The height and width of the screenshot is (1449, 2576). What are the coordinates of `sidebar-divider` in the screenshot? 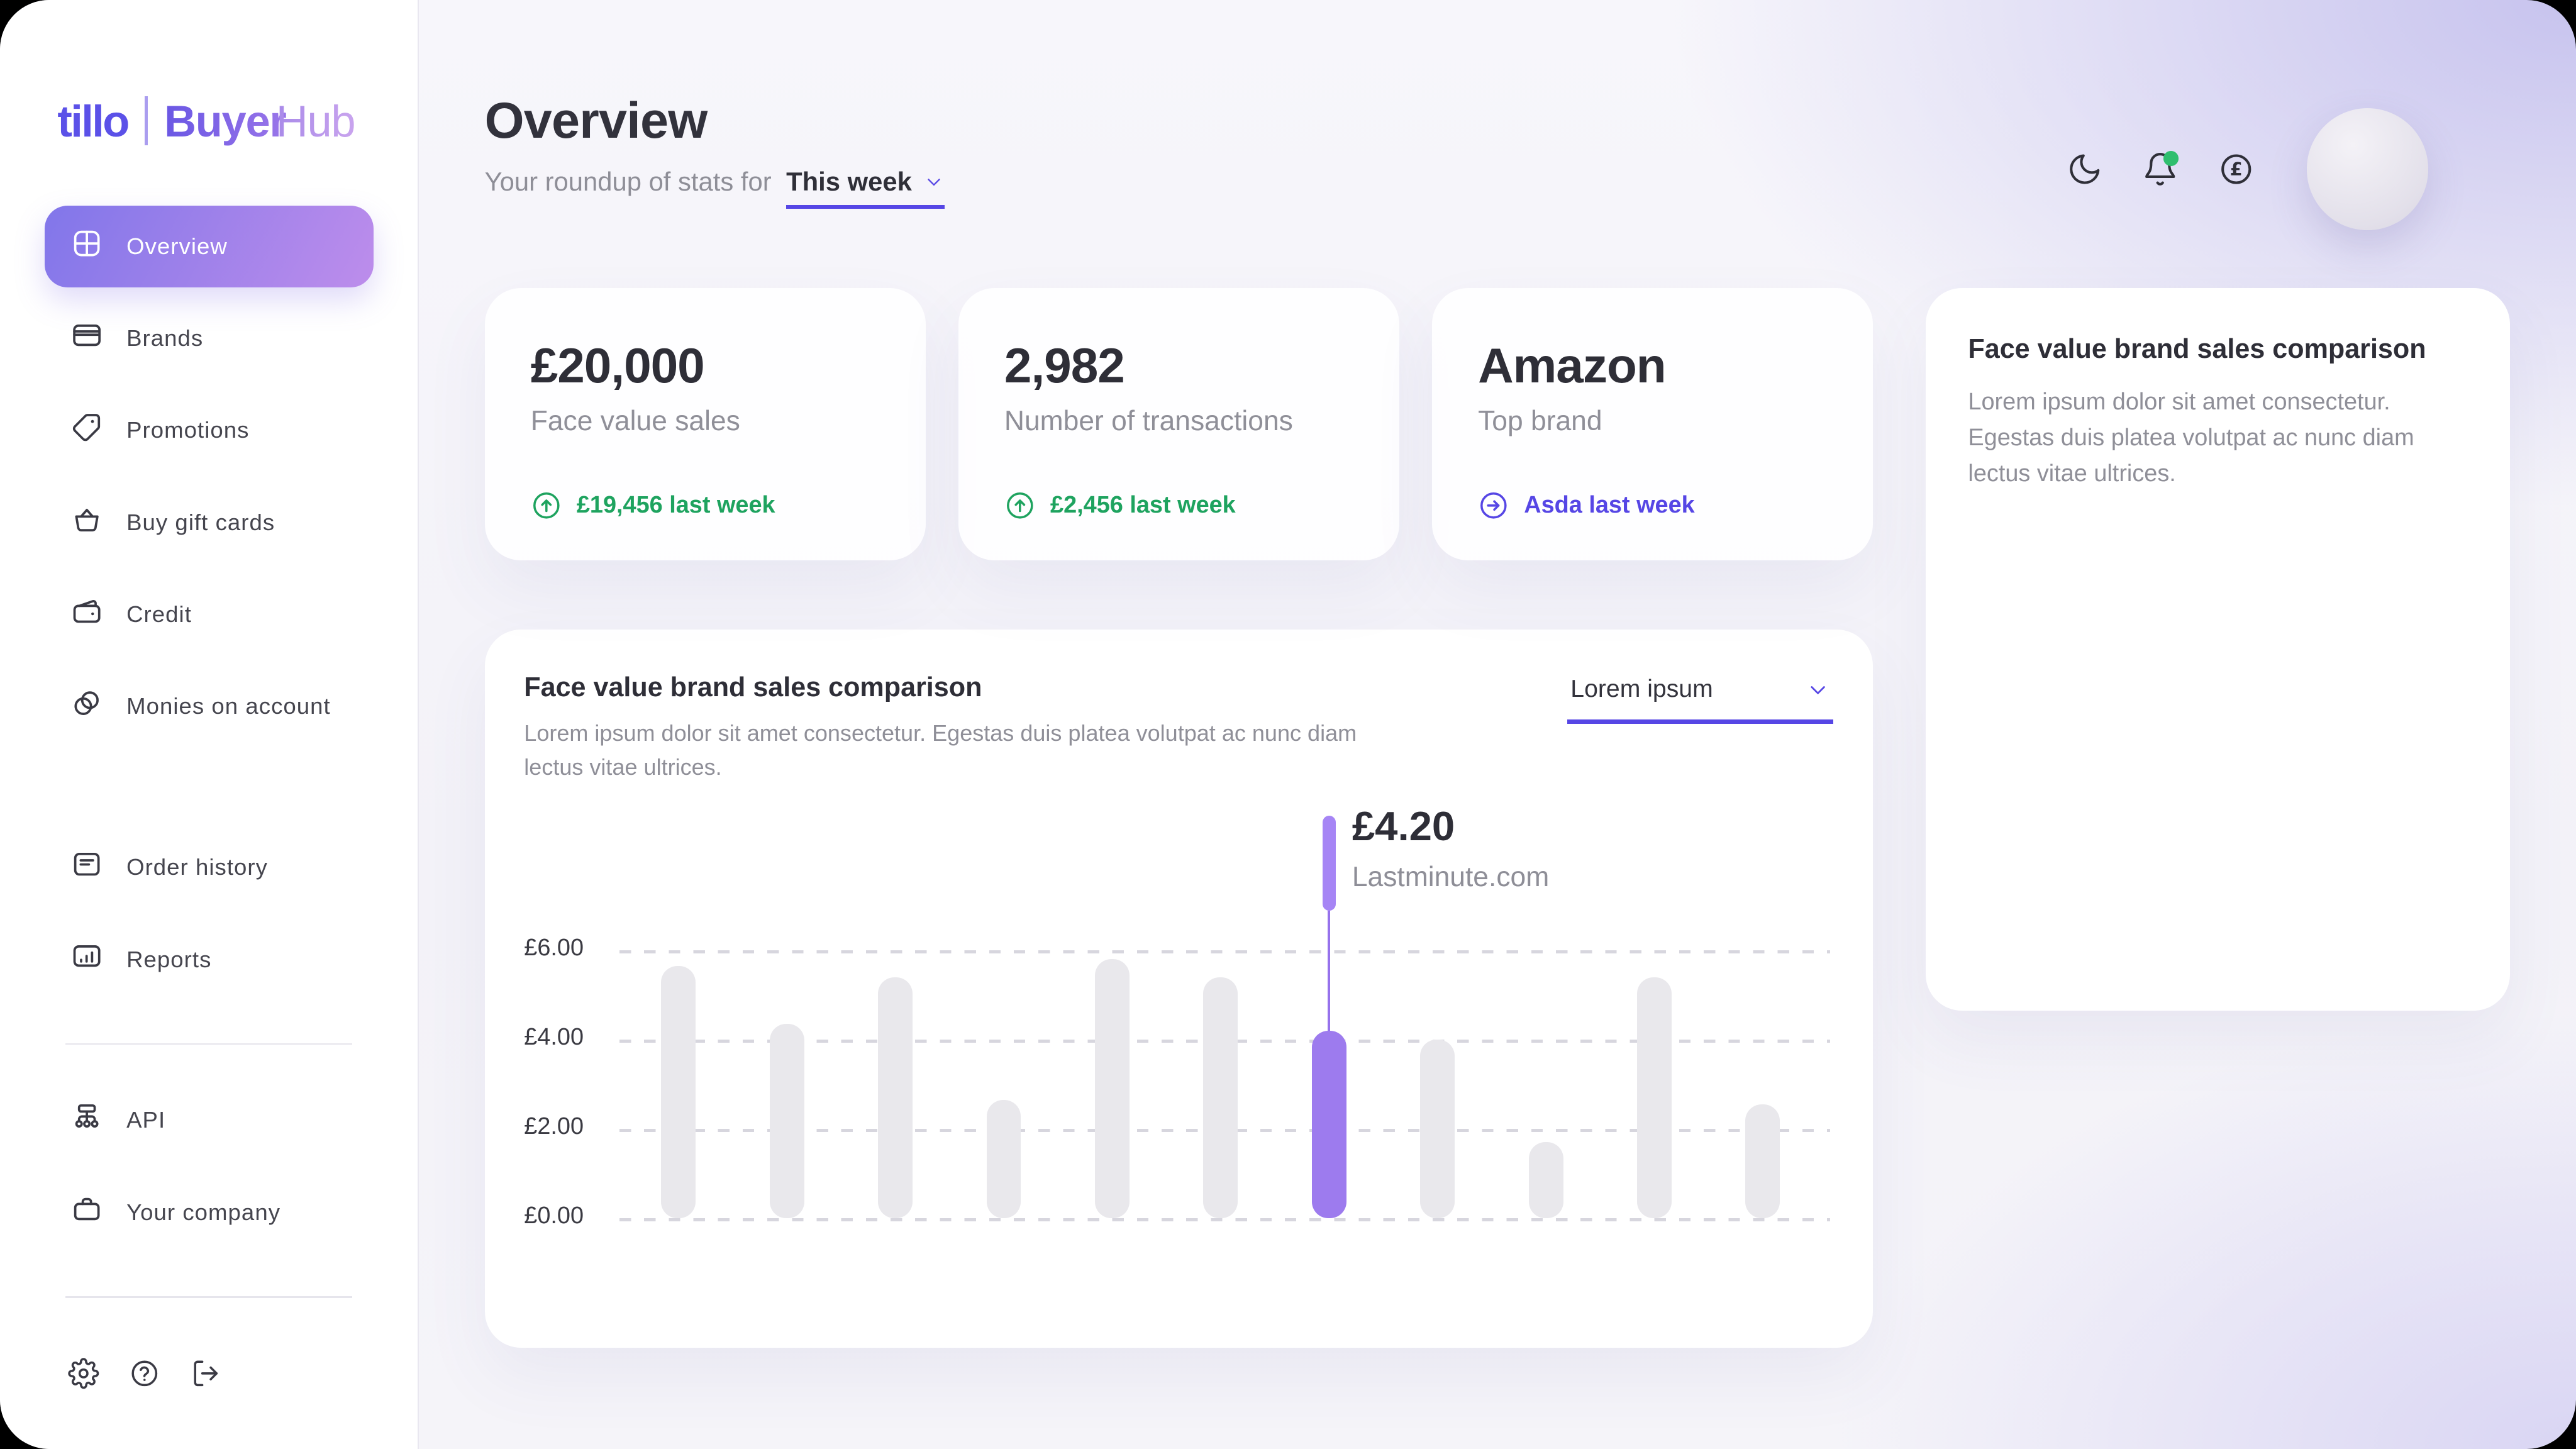 It's located at (208, 1044).